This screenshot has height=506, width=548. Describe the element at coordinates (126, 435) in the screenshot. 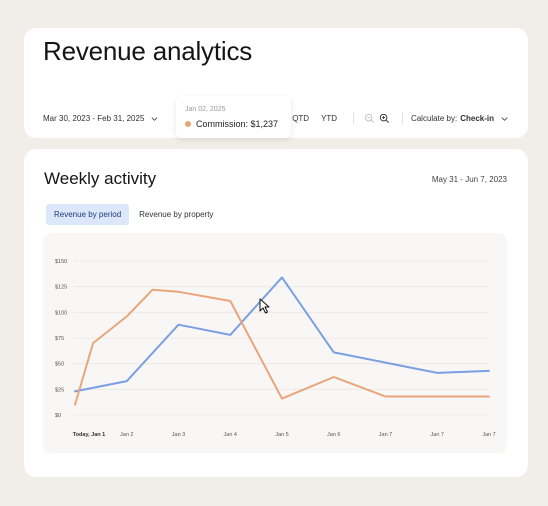

I see `x-tick-label: Jan 2` at that location.